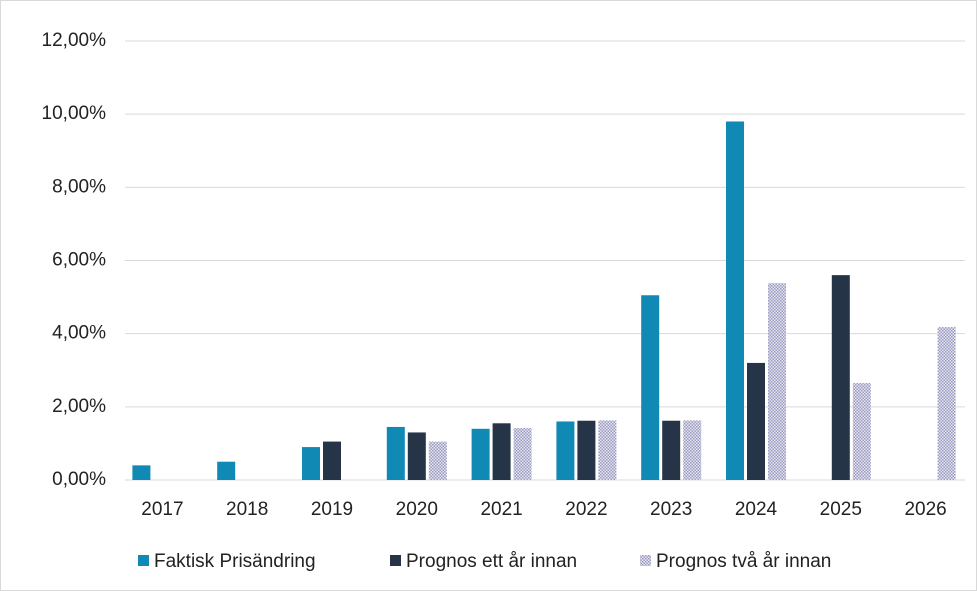  Describe the element at coordinates (501, 509) in the screenshot. I see `x-tick-label: 2021` at that location.